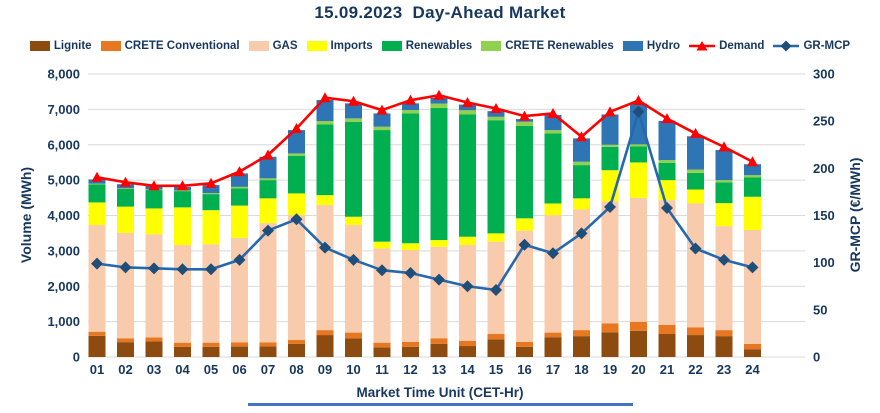 The height and width of the screenshot is (413, 880). Describe the element at coordinates (125, 369) in the screenshot. I see `x-axis-tick-label: 02` at that location.